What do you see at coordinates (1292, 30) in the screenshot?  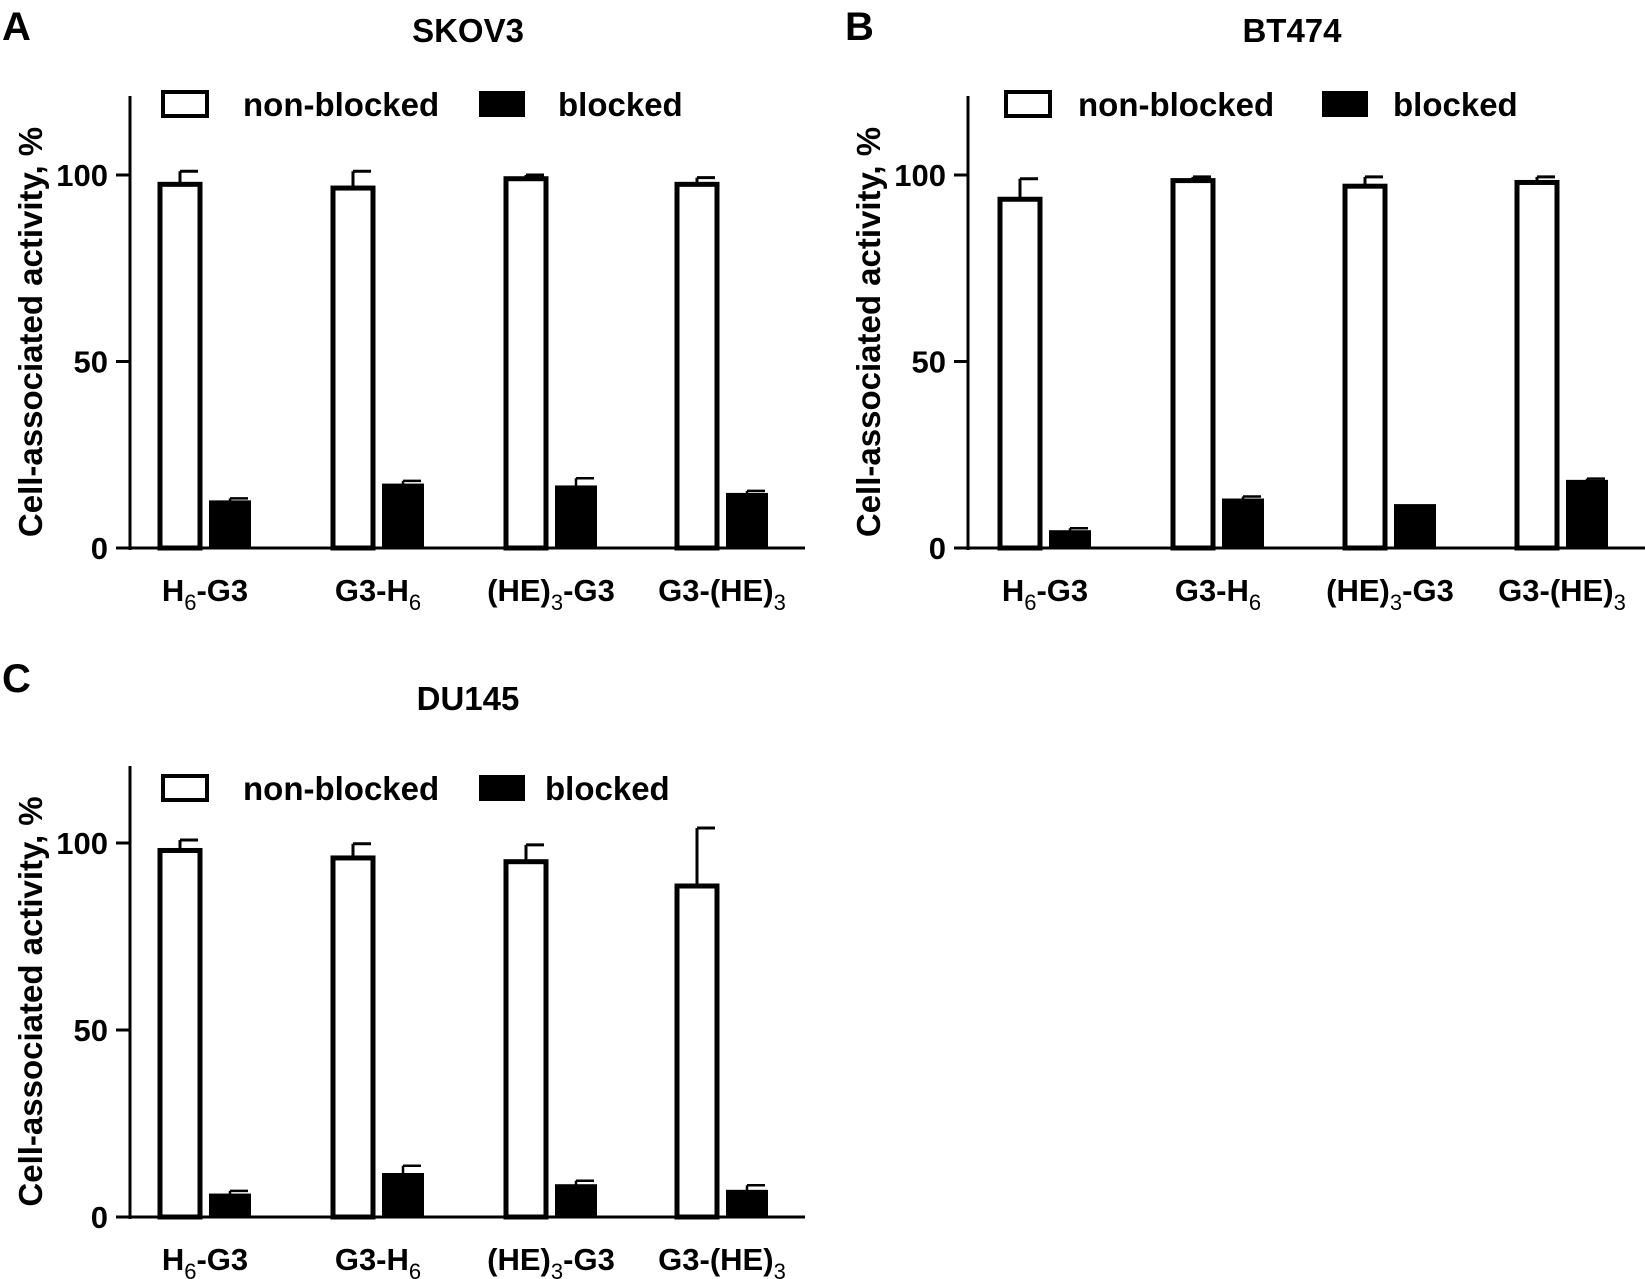 I see `chart-title: BT474` at bounding box center [1292, 30].